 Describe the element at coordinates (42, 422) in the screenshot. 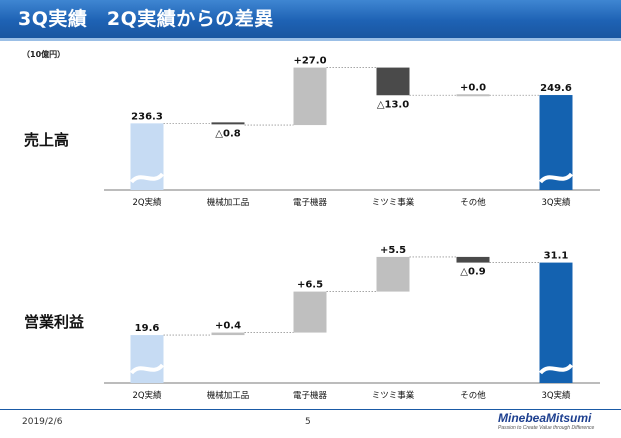

I see `footer-date: 2019/2/6` at that location.